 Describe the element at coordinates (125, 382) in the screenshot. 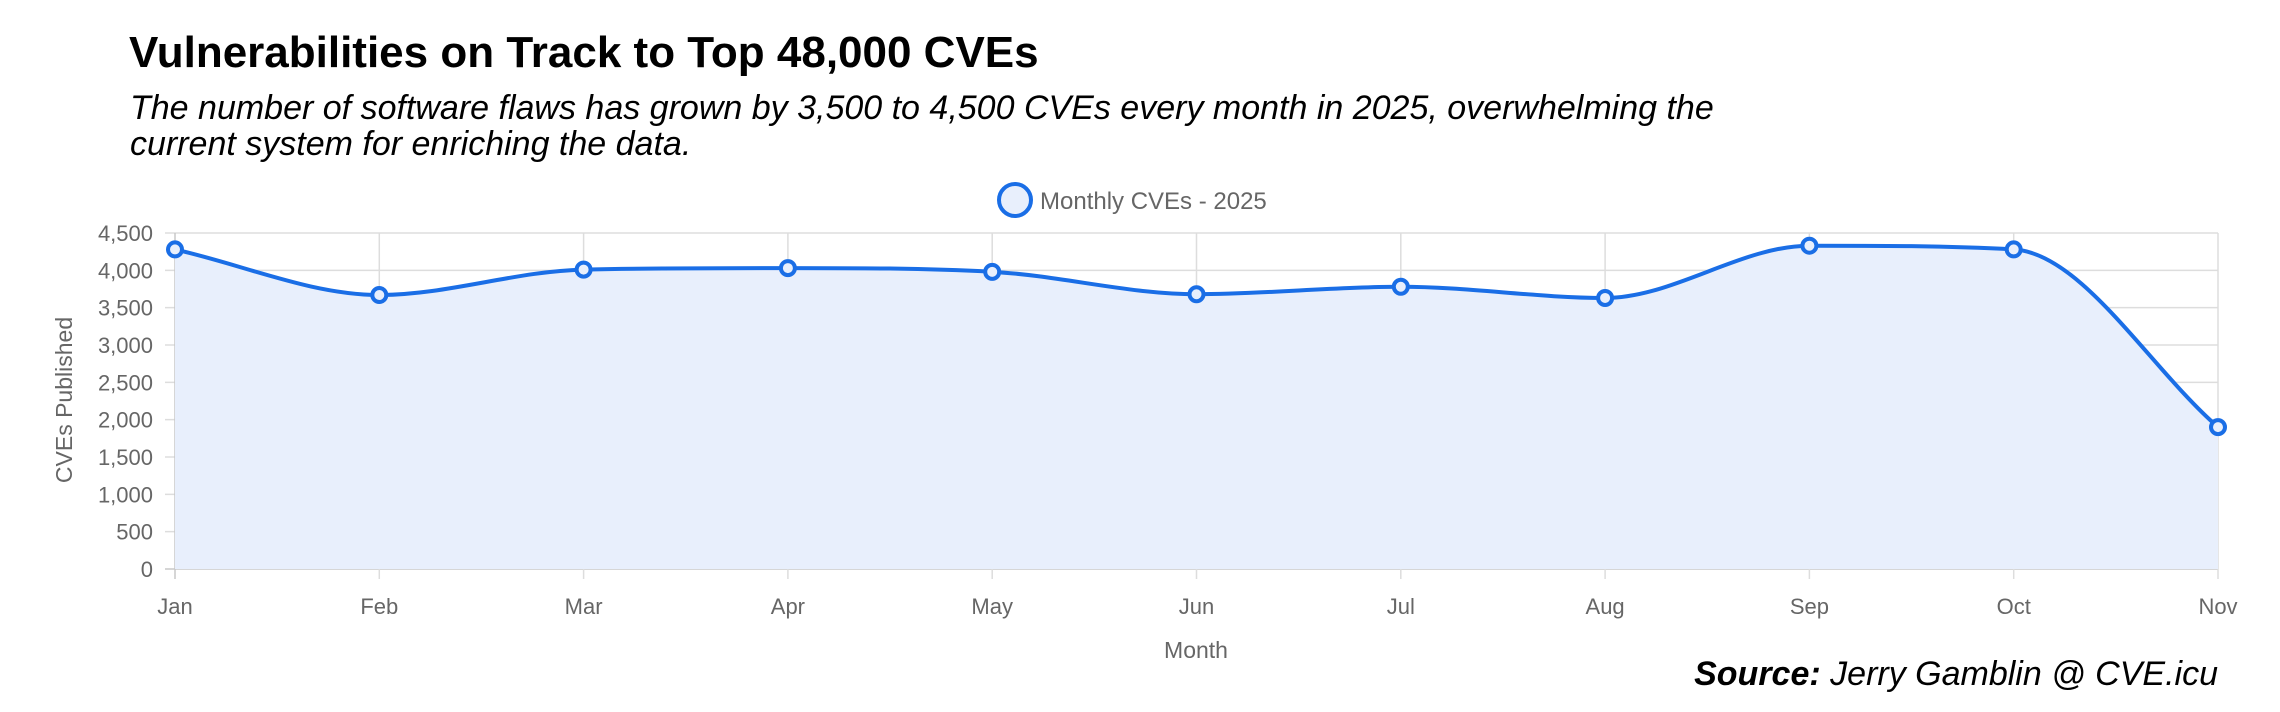

I see `y-tick-label: 2,500` at that location.